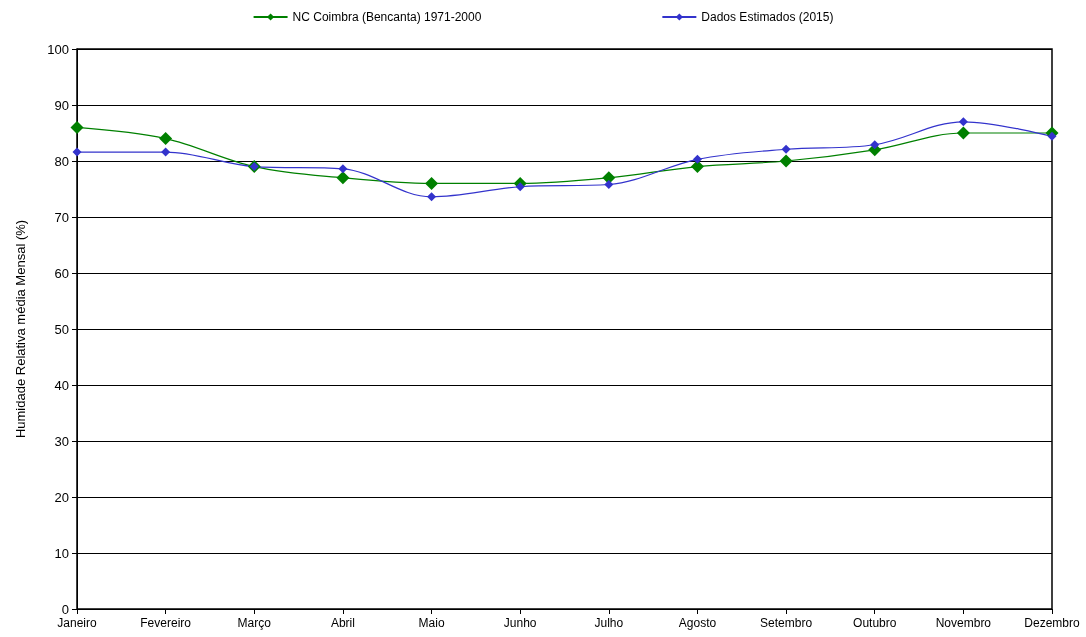  I want to click on y-tick-label: 30, so click(61, 441).